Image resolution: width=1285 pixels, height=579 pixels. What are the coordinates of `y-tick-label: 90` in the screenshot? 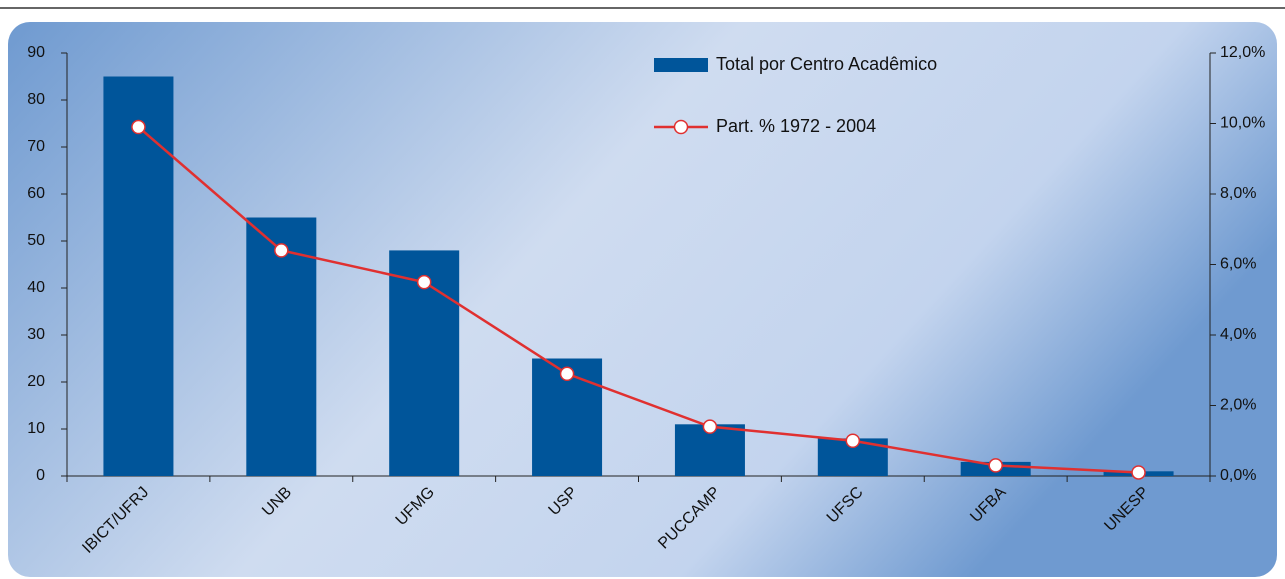 It's located at (36, 52).